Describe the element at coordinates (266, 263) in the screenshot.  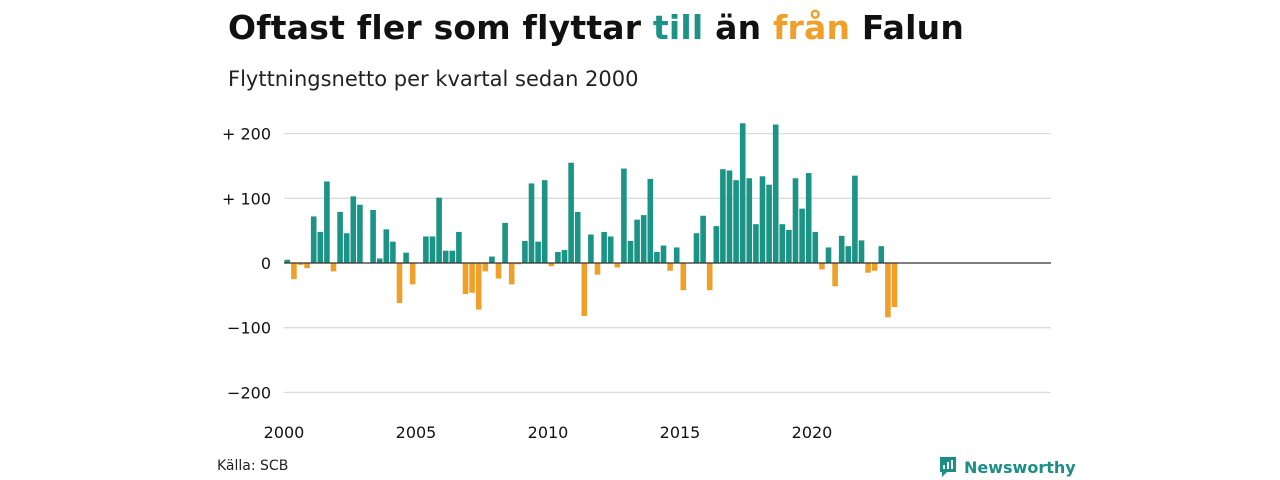
I see `y-tick-label: 0` at that location.